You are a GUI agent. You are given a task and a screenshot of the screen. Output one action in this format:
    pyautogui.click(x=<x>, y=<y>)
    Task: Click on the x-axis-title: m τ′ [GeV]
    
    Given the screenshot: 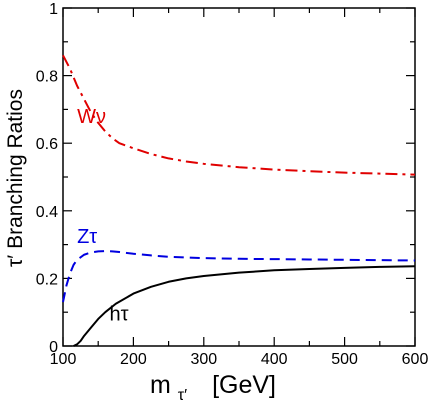 What is the action you would take?
    pyautogui.click(x=213, y=388)
    